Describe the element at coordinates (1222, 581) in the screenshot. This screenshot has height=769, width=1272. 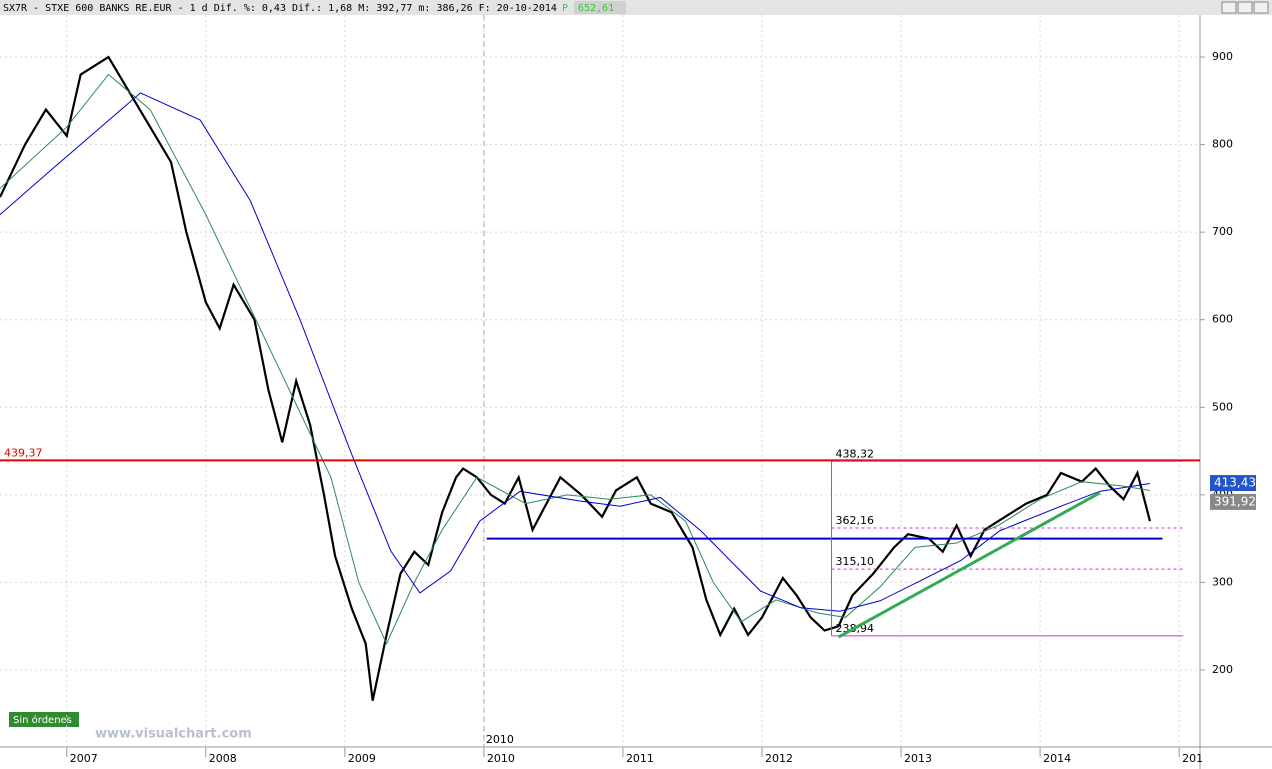
I see `y-tick-label: 300` at that location.